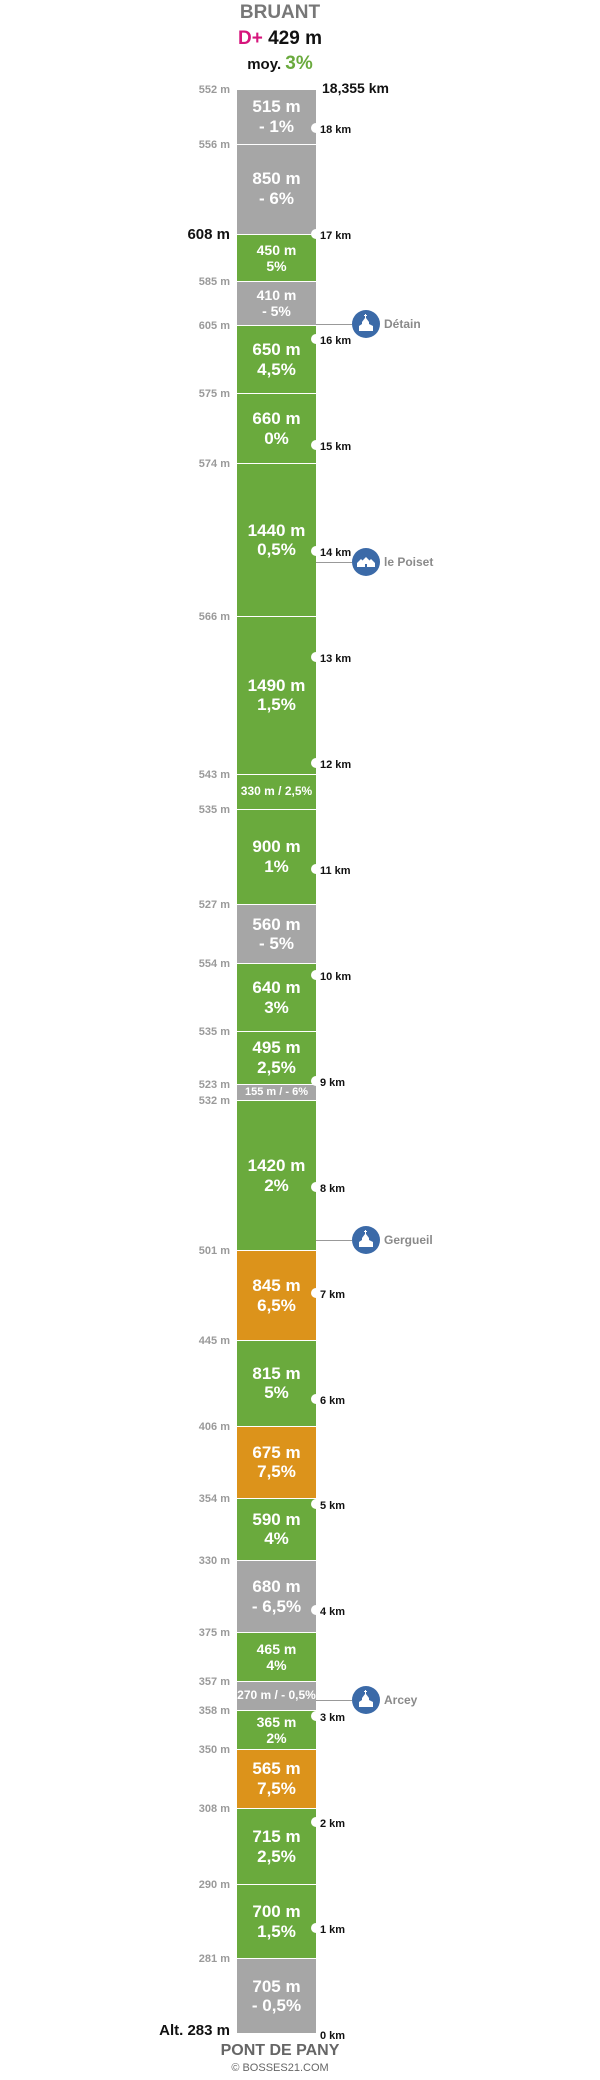 The image size is (600, 2080). What do you see at coordinates (336, 976) in the screenshot?
I see `km-label: 10 km` at bounding box center [336, 976].